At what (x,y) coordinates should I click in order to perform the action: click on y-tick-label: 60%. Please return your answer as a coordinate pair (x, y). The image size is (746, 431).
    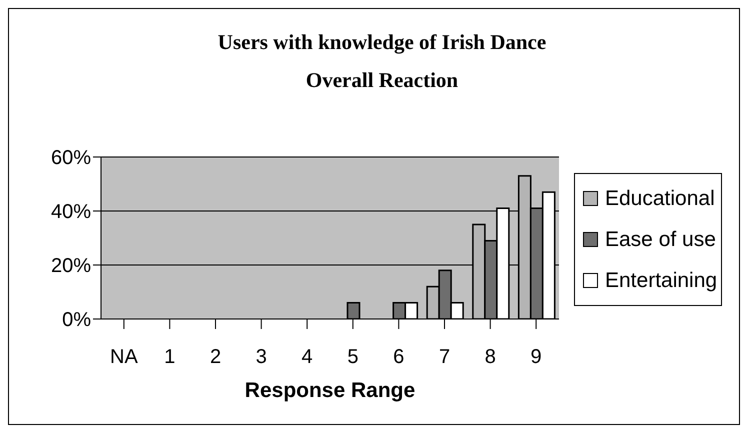
    Looking at the image, I should click on (71, 158).